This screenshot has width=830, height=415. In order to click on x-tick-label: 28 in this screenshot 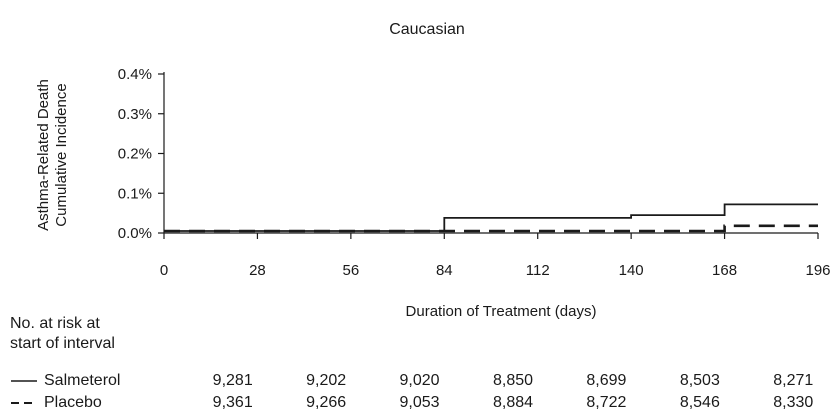, I will do `click(257, 270)`.